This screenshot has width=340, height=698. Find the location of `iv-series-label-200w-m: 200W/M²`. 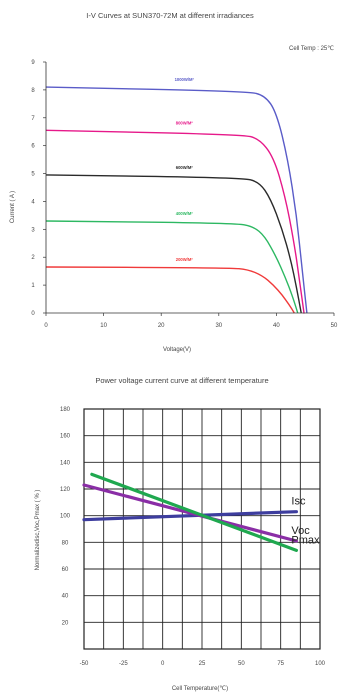

iv-series-label-200w-m: 200W/M² is located at coordinates (185, 259).